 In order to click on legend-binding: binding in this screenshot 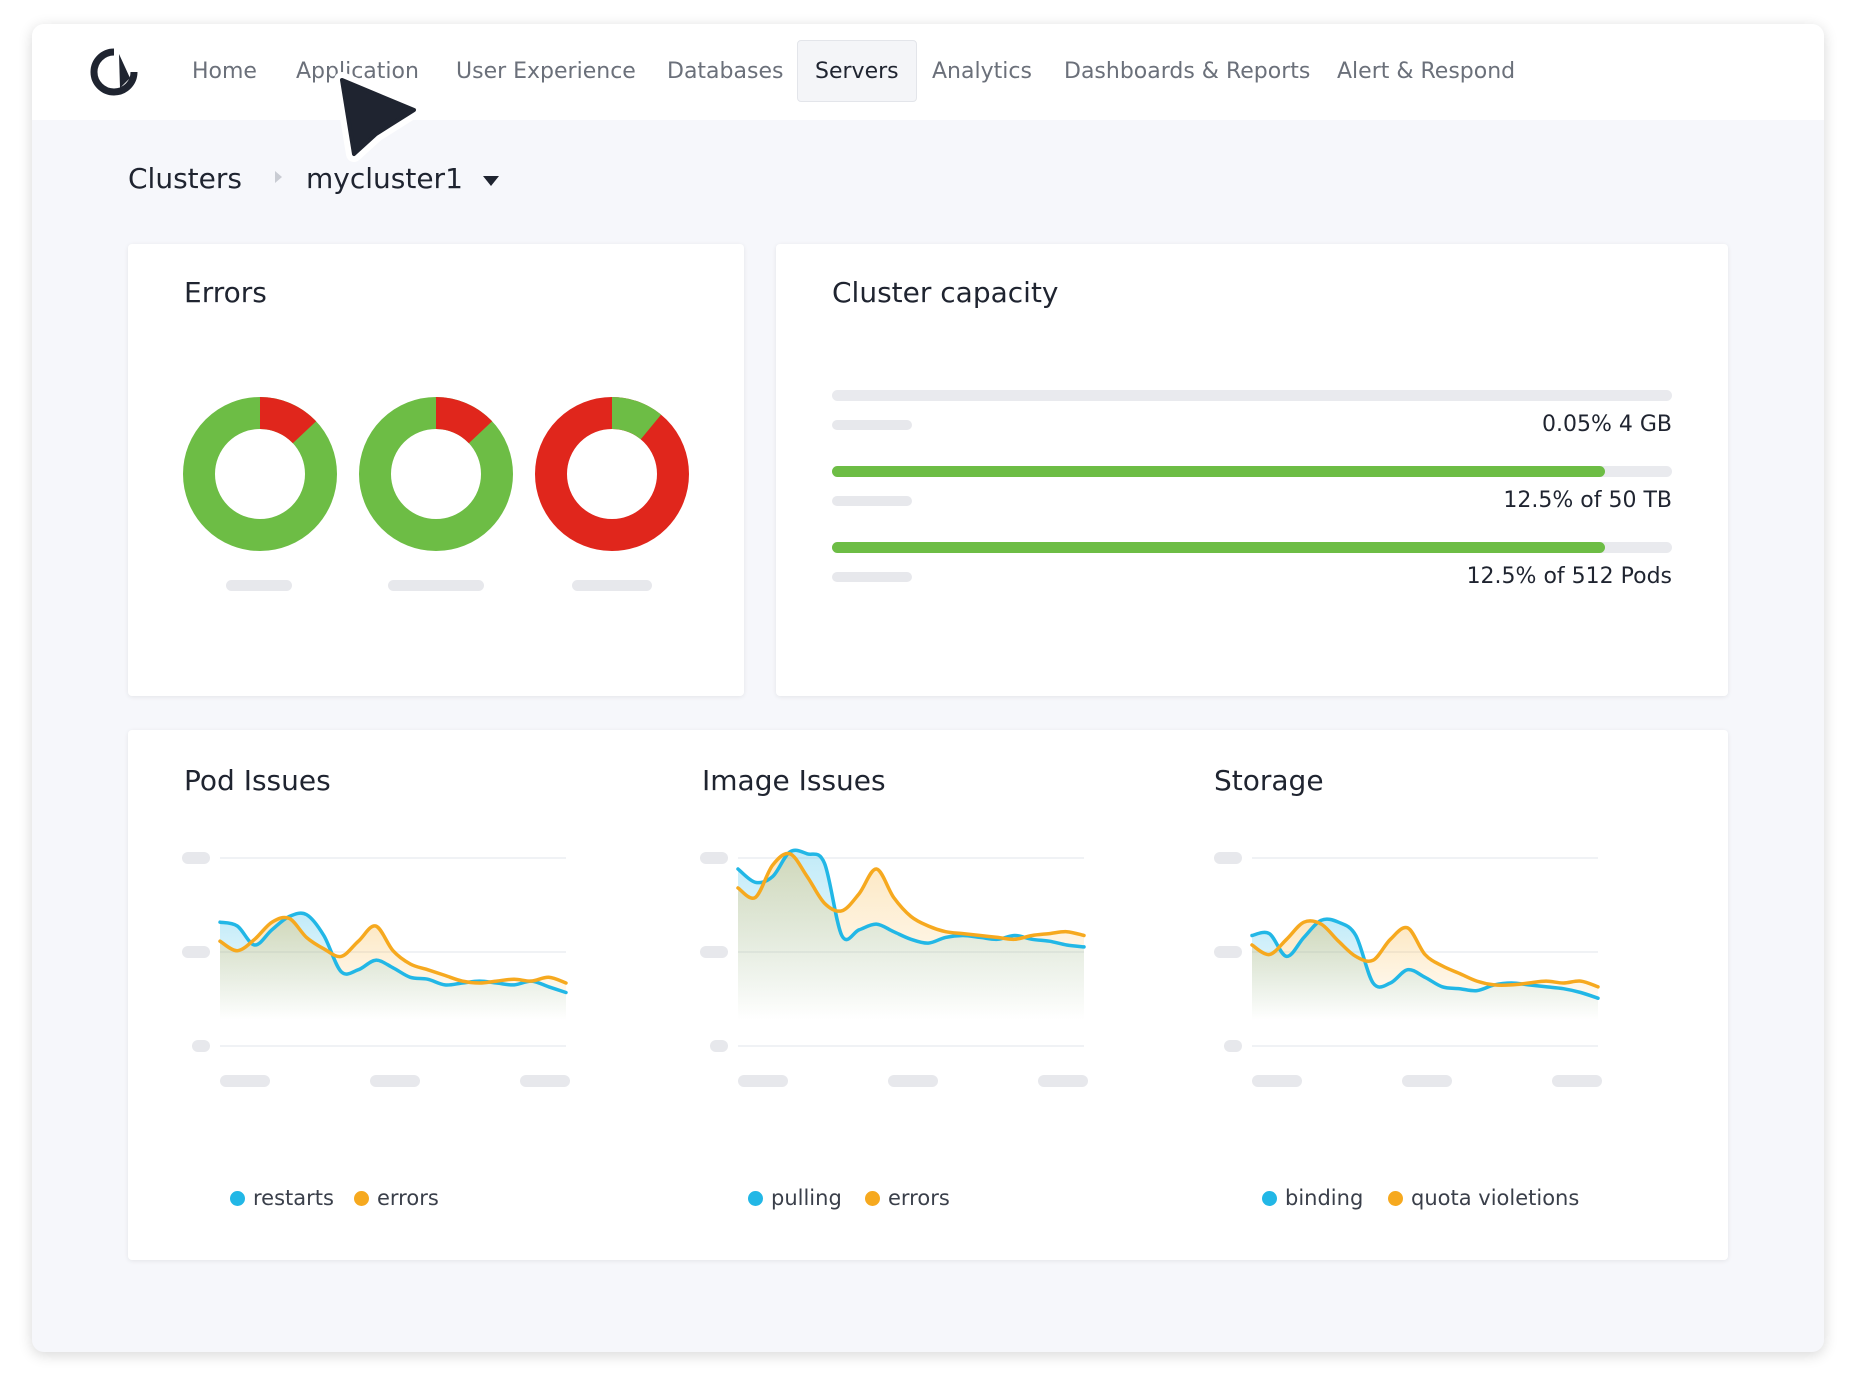, I will do `click(1312, 1198)`.